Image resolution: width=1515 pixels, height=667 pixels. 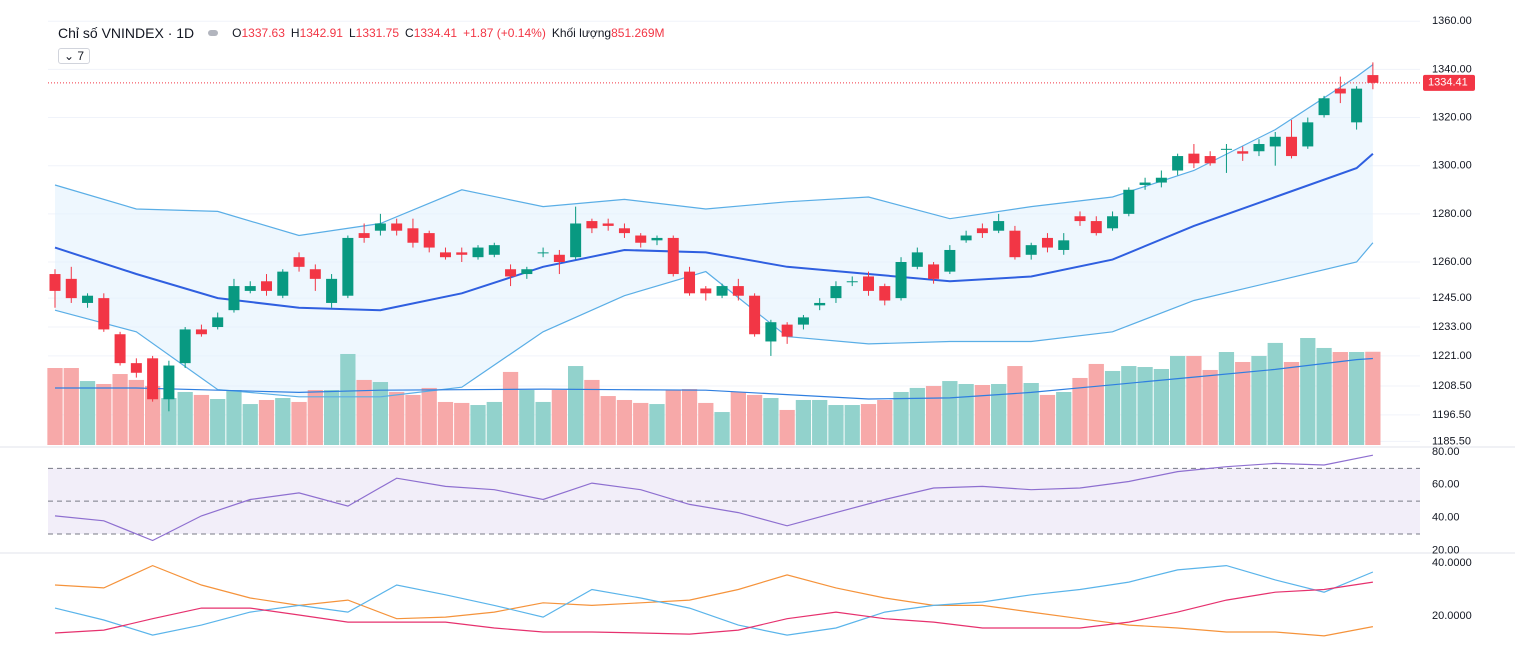 What do you see at coordinates (714, 600) in the screenshot?
I see `indicator-line` at bounding box center [714, 600].